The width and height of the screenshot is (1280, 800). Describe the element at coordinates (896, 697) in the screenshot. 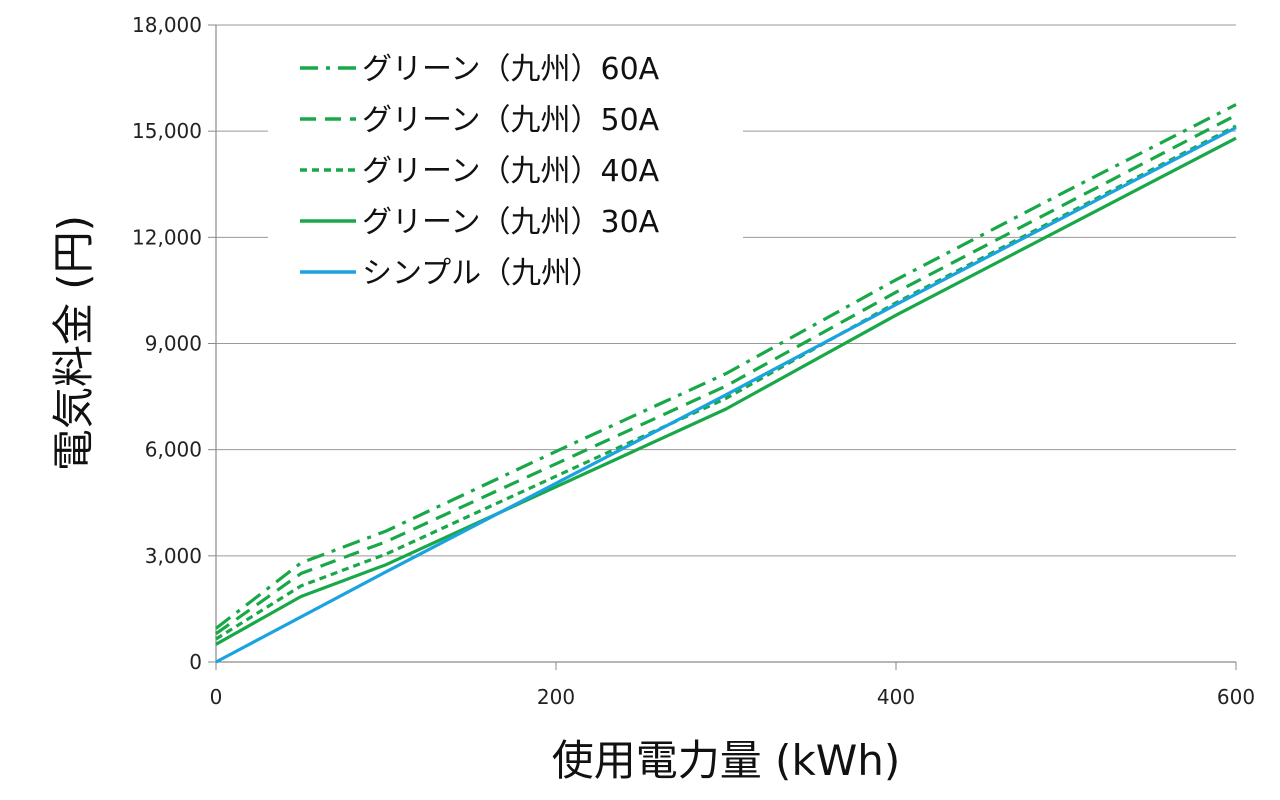

I see `x-tick-label: 400` at that location.